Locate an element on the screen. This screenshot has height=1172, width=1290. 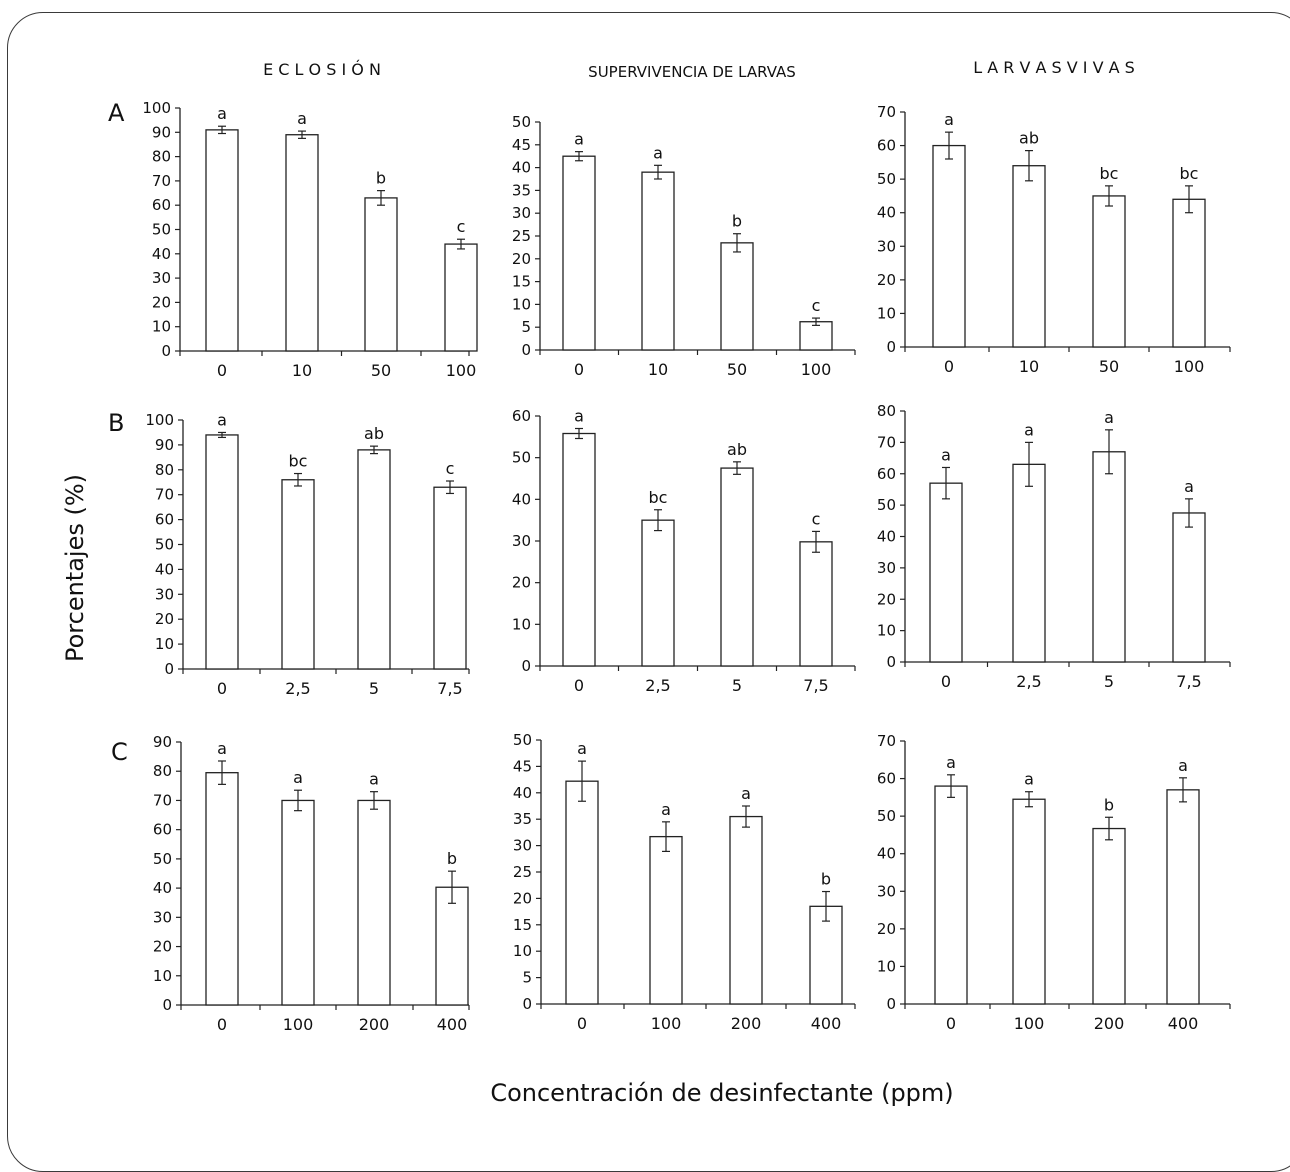
x-tick-label: 5 is located at coordinates (1109, 681).